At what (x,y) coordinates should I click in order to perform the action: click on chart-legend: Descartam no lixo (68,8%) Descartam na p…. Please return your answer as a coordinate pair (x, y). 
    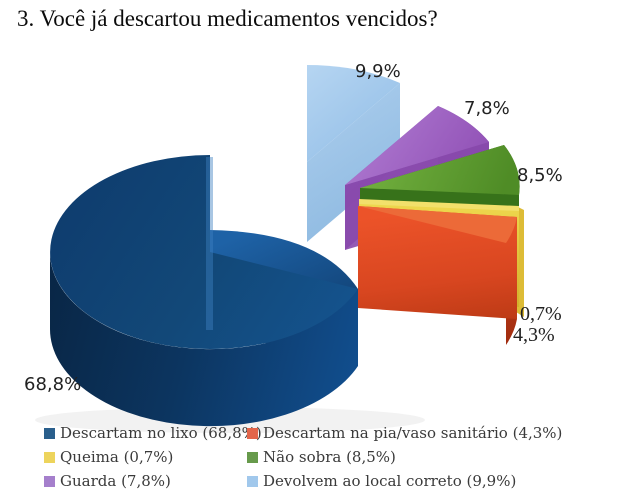
    Looking at the image, I should click on (314, 457).